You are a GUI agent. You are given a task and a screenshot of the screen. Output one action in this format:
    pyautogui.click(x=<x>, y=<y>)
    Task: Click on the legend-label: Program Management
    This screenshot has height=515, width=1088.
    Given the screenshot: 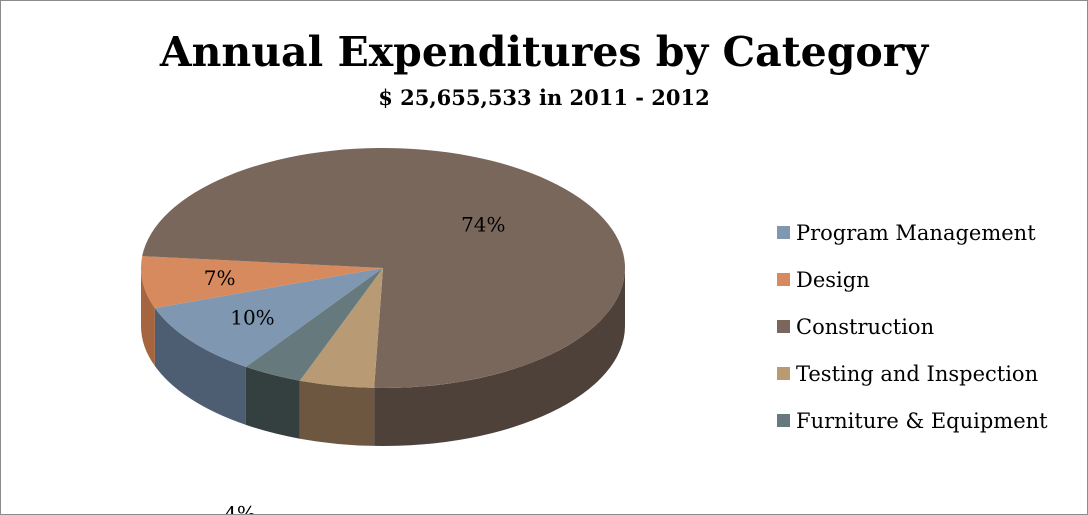 What is the action you would take?
    pyautogui.click(x=916, y=232)
    